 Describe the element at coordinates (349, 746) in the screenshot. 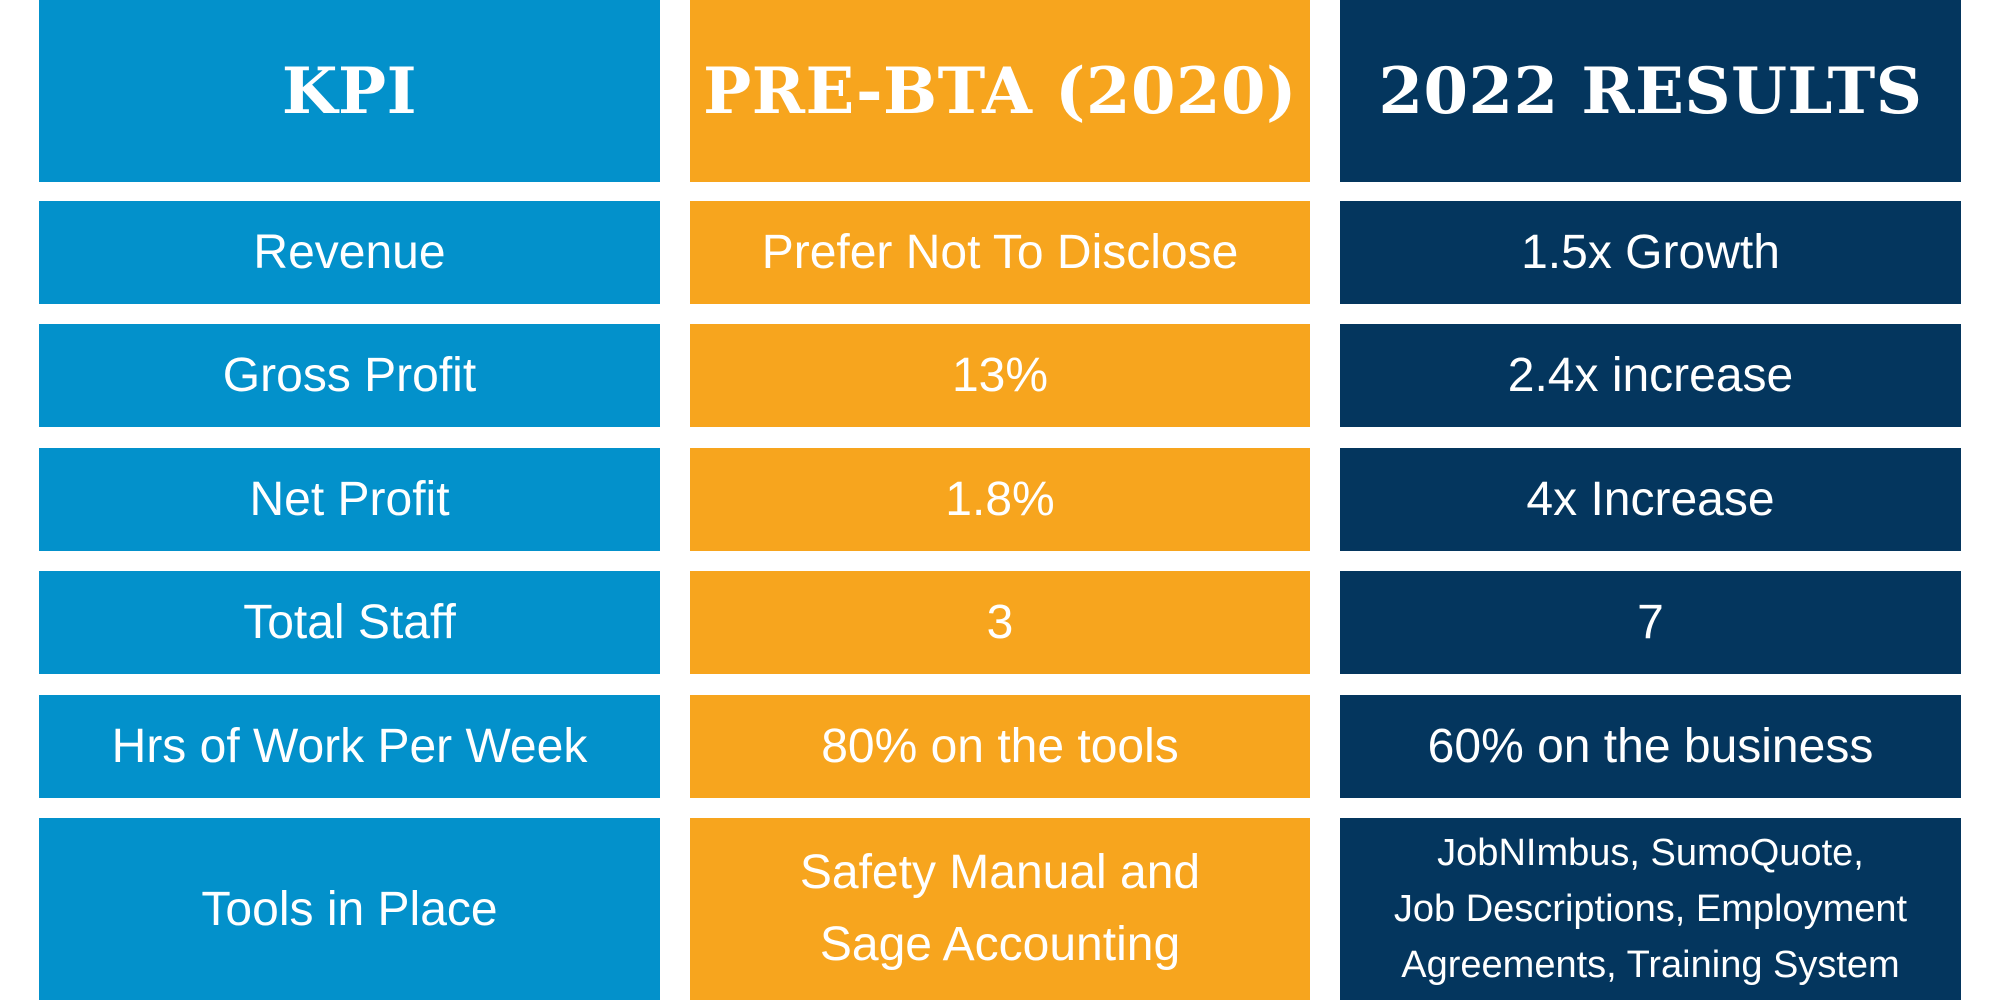

I see `kpi-cell-hours-per-week: Hrs of Work Per Week` at that location.